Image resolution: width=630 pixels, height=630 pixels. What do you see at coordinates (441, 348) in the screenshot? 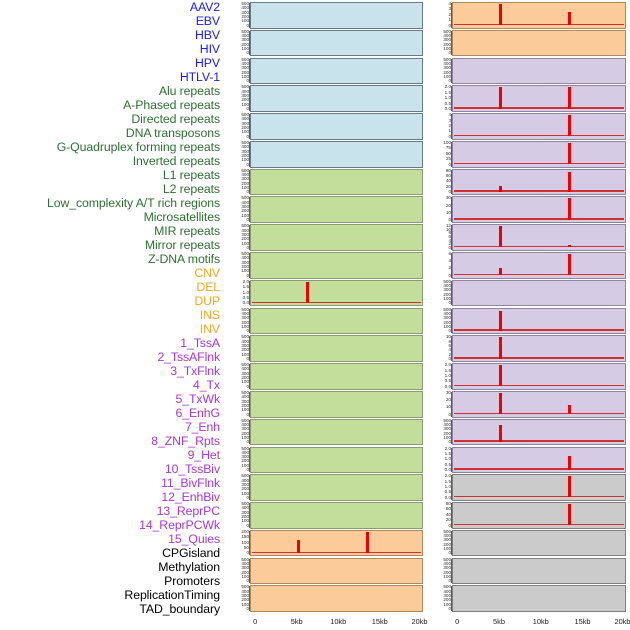
I see `y-axis: 10 8 6 4 2 0` at bounding box center [441, 348].